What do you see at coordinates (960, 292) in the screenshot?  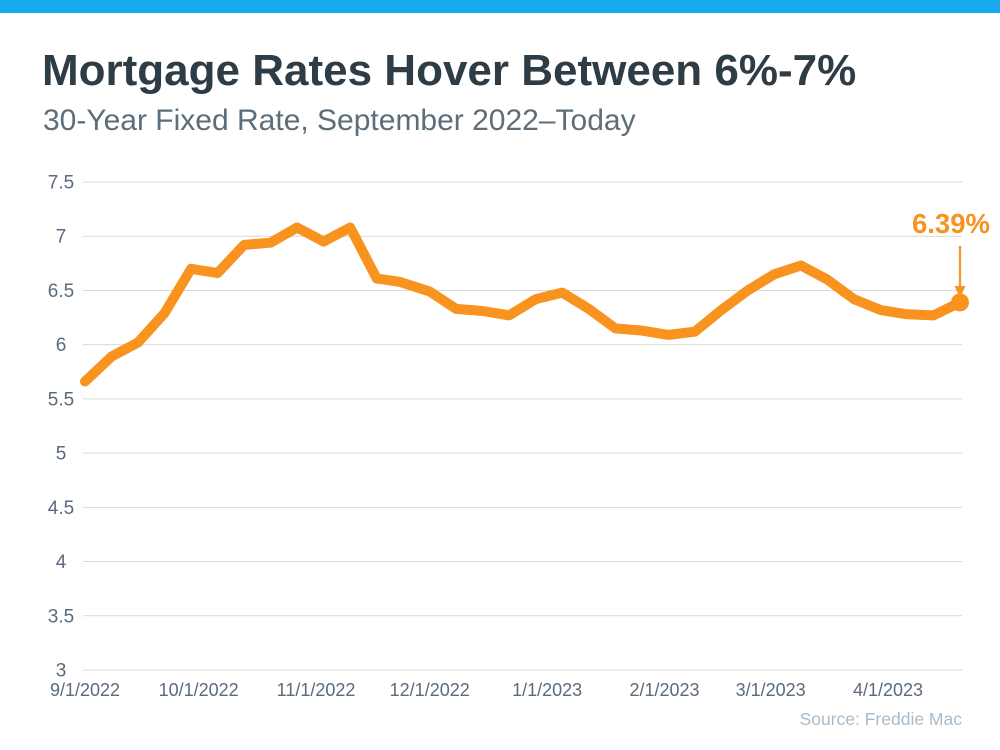 I see `annotation-arrowhead` at bounding box center [960, 292].